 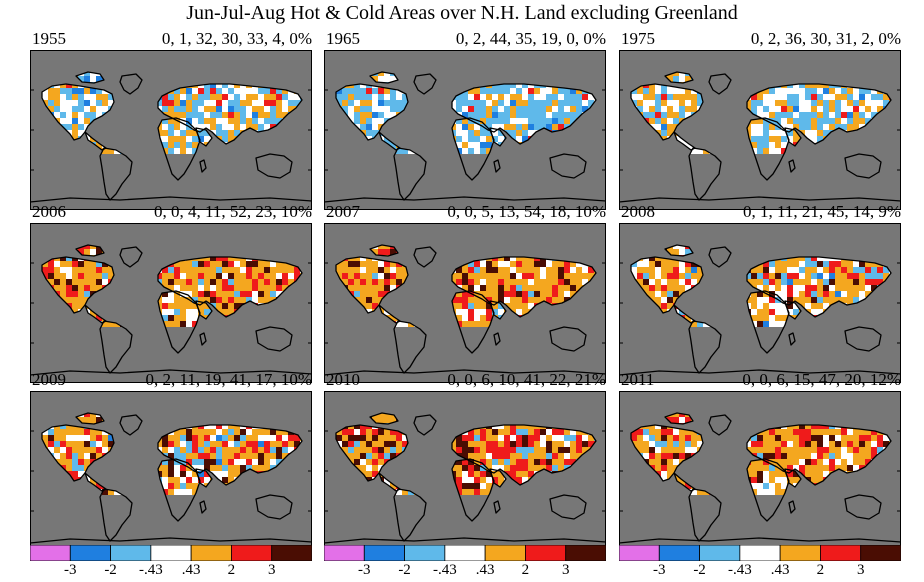 What do you see at coordinates (524, 287) in the screenshot?
I see `coastline-eurasia` at bounding box center [524, 287].